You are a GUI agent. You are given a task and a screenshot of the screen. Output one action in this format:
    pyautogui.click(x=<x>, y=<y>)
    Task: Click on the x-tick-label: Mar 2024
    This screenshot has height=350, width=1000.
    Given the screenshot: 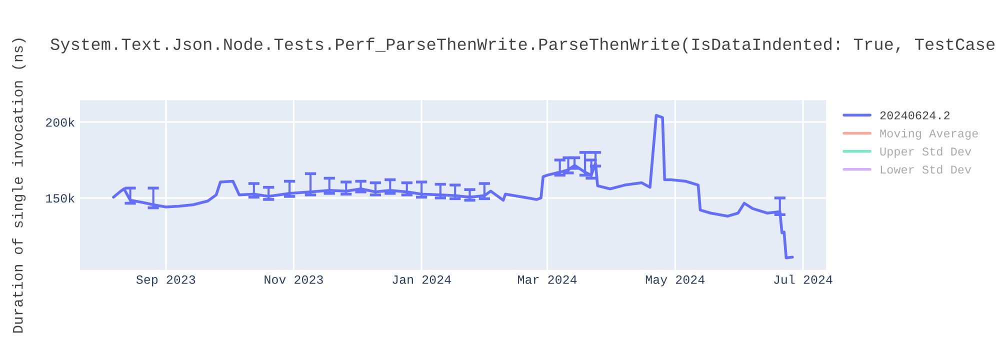 What is the action you would take?
    pyautogui.click(x=547, y=279)
    